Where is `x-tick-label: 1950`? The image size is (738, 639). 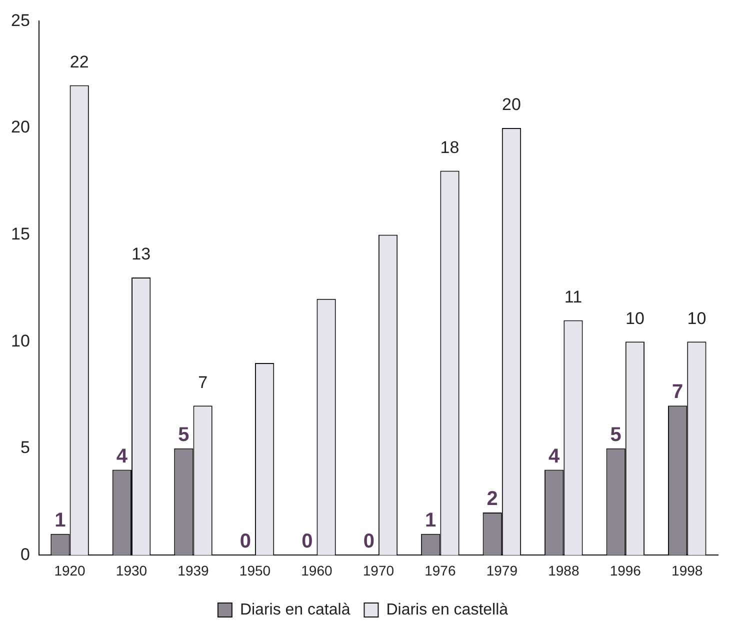 x-tick-label: 1950 is located at coordinates (255, 570).